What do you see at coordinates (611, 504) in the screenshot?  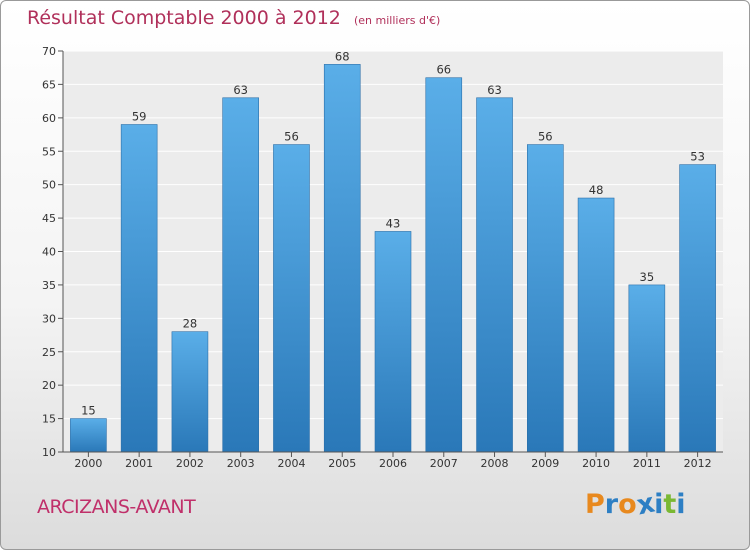 I see `logo-letter: r` at bounding box center [611, 504].